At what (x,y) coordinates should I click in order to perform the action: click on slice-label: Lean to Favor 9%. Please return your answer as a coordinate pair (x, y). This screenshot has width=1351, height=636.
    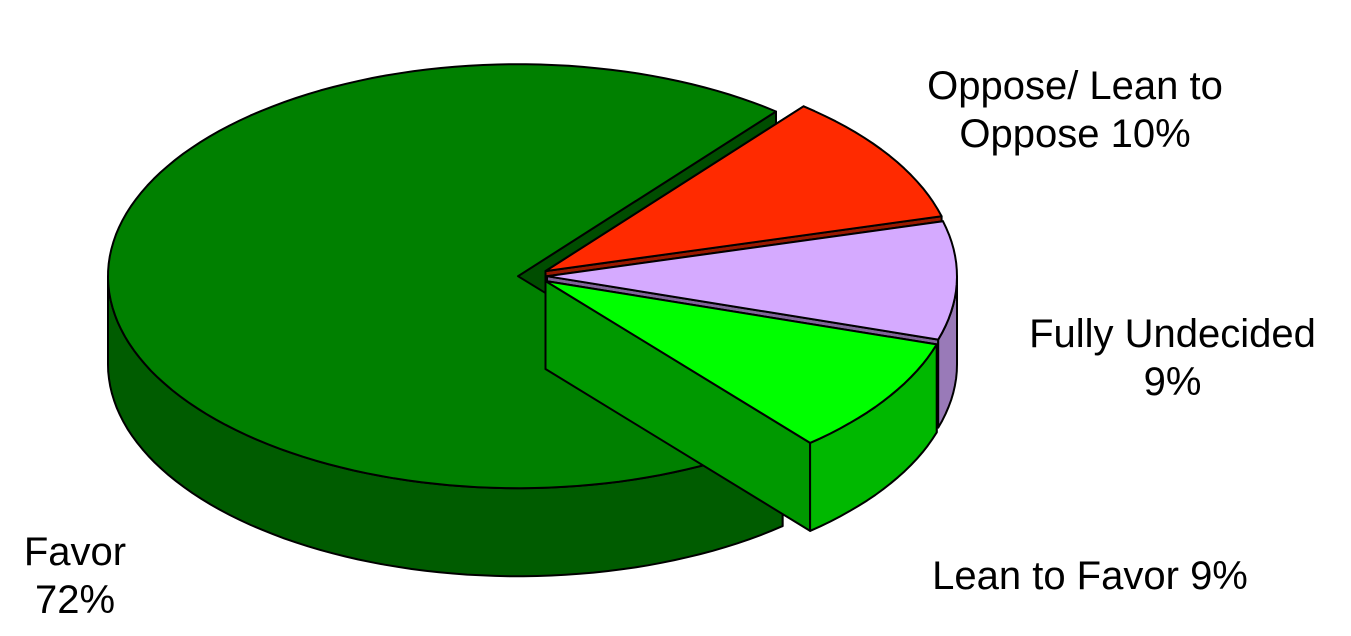
    Looking at the image, I should click on (1090, 576).